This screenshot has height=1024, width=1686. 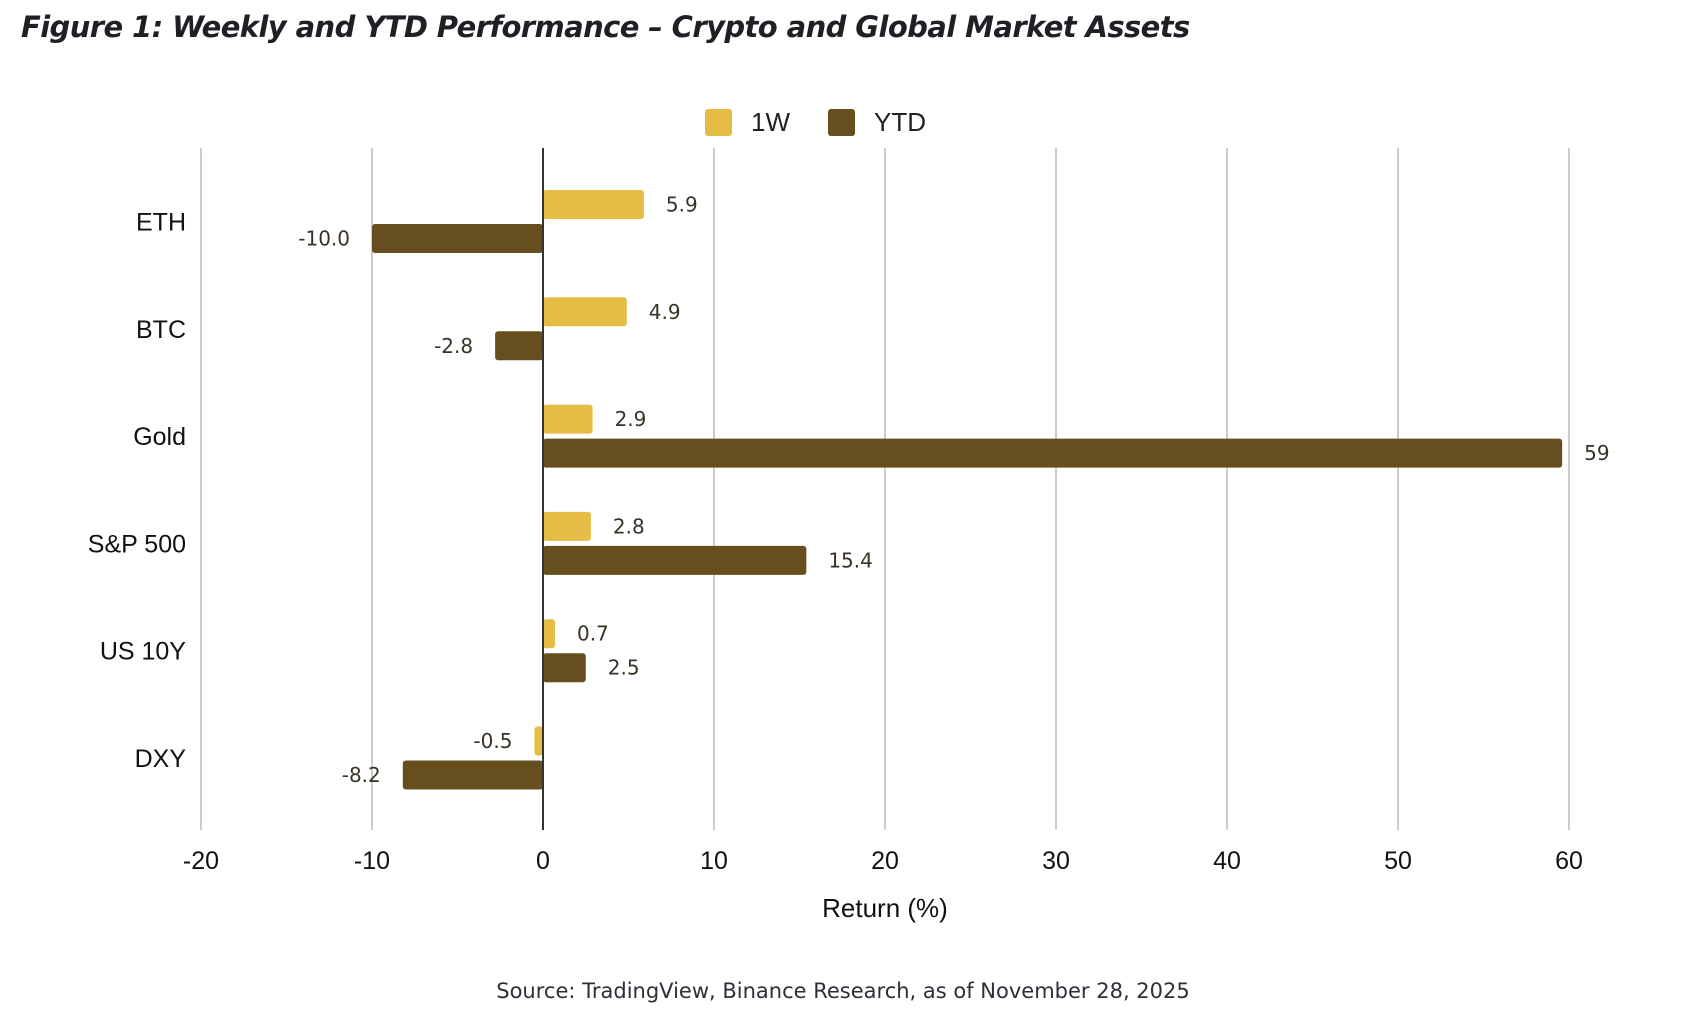 What do you see at coordinates (585, 312) in the screenshot?
I see `bar-1w-btc` at bounding box center [585, 312].